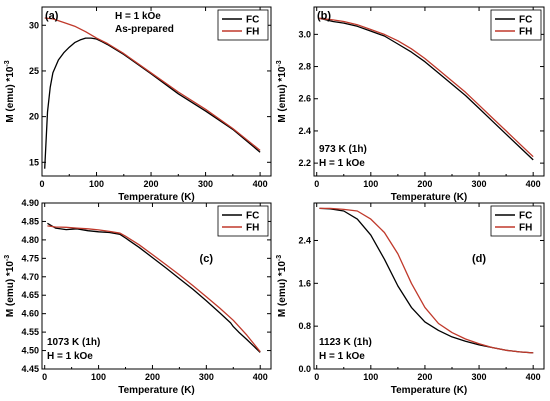 This screenshot has height=401, width=550. Describe the element at coordinates (34, 162) in the screenshot. I see `y-tick-label: 15` at that location.